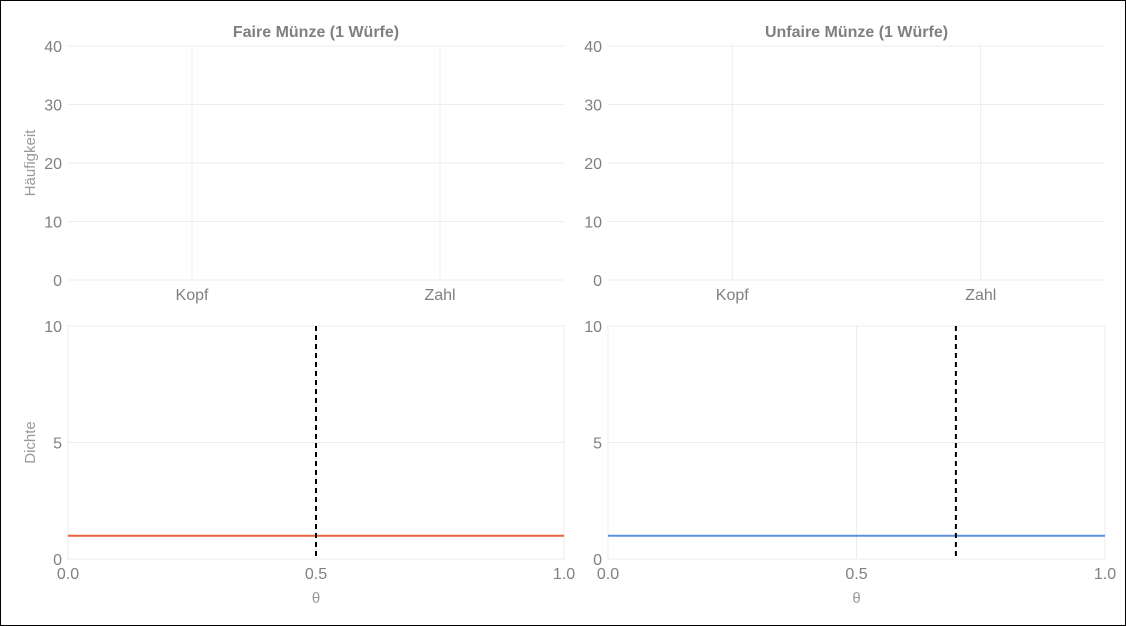 The image size is (1126, 626). What do you see at coordinates (30, 163) in the screenshot?
I see `y-axis-label: Häufigkeit` at bounding box center [30, 163].